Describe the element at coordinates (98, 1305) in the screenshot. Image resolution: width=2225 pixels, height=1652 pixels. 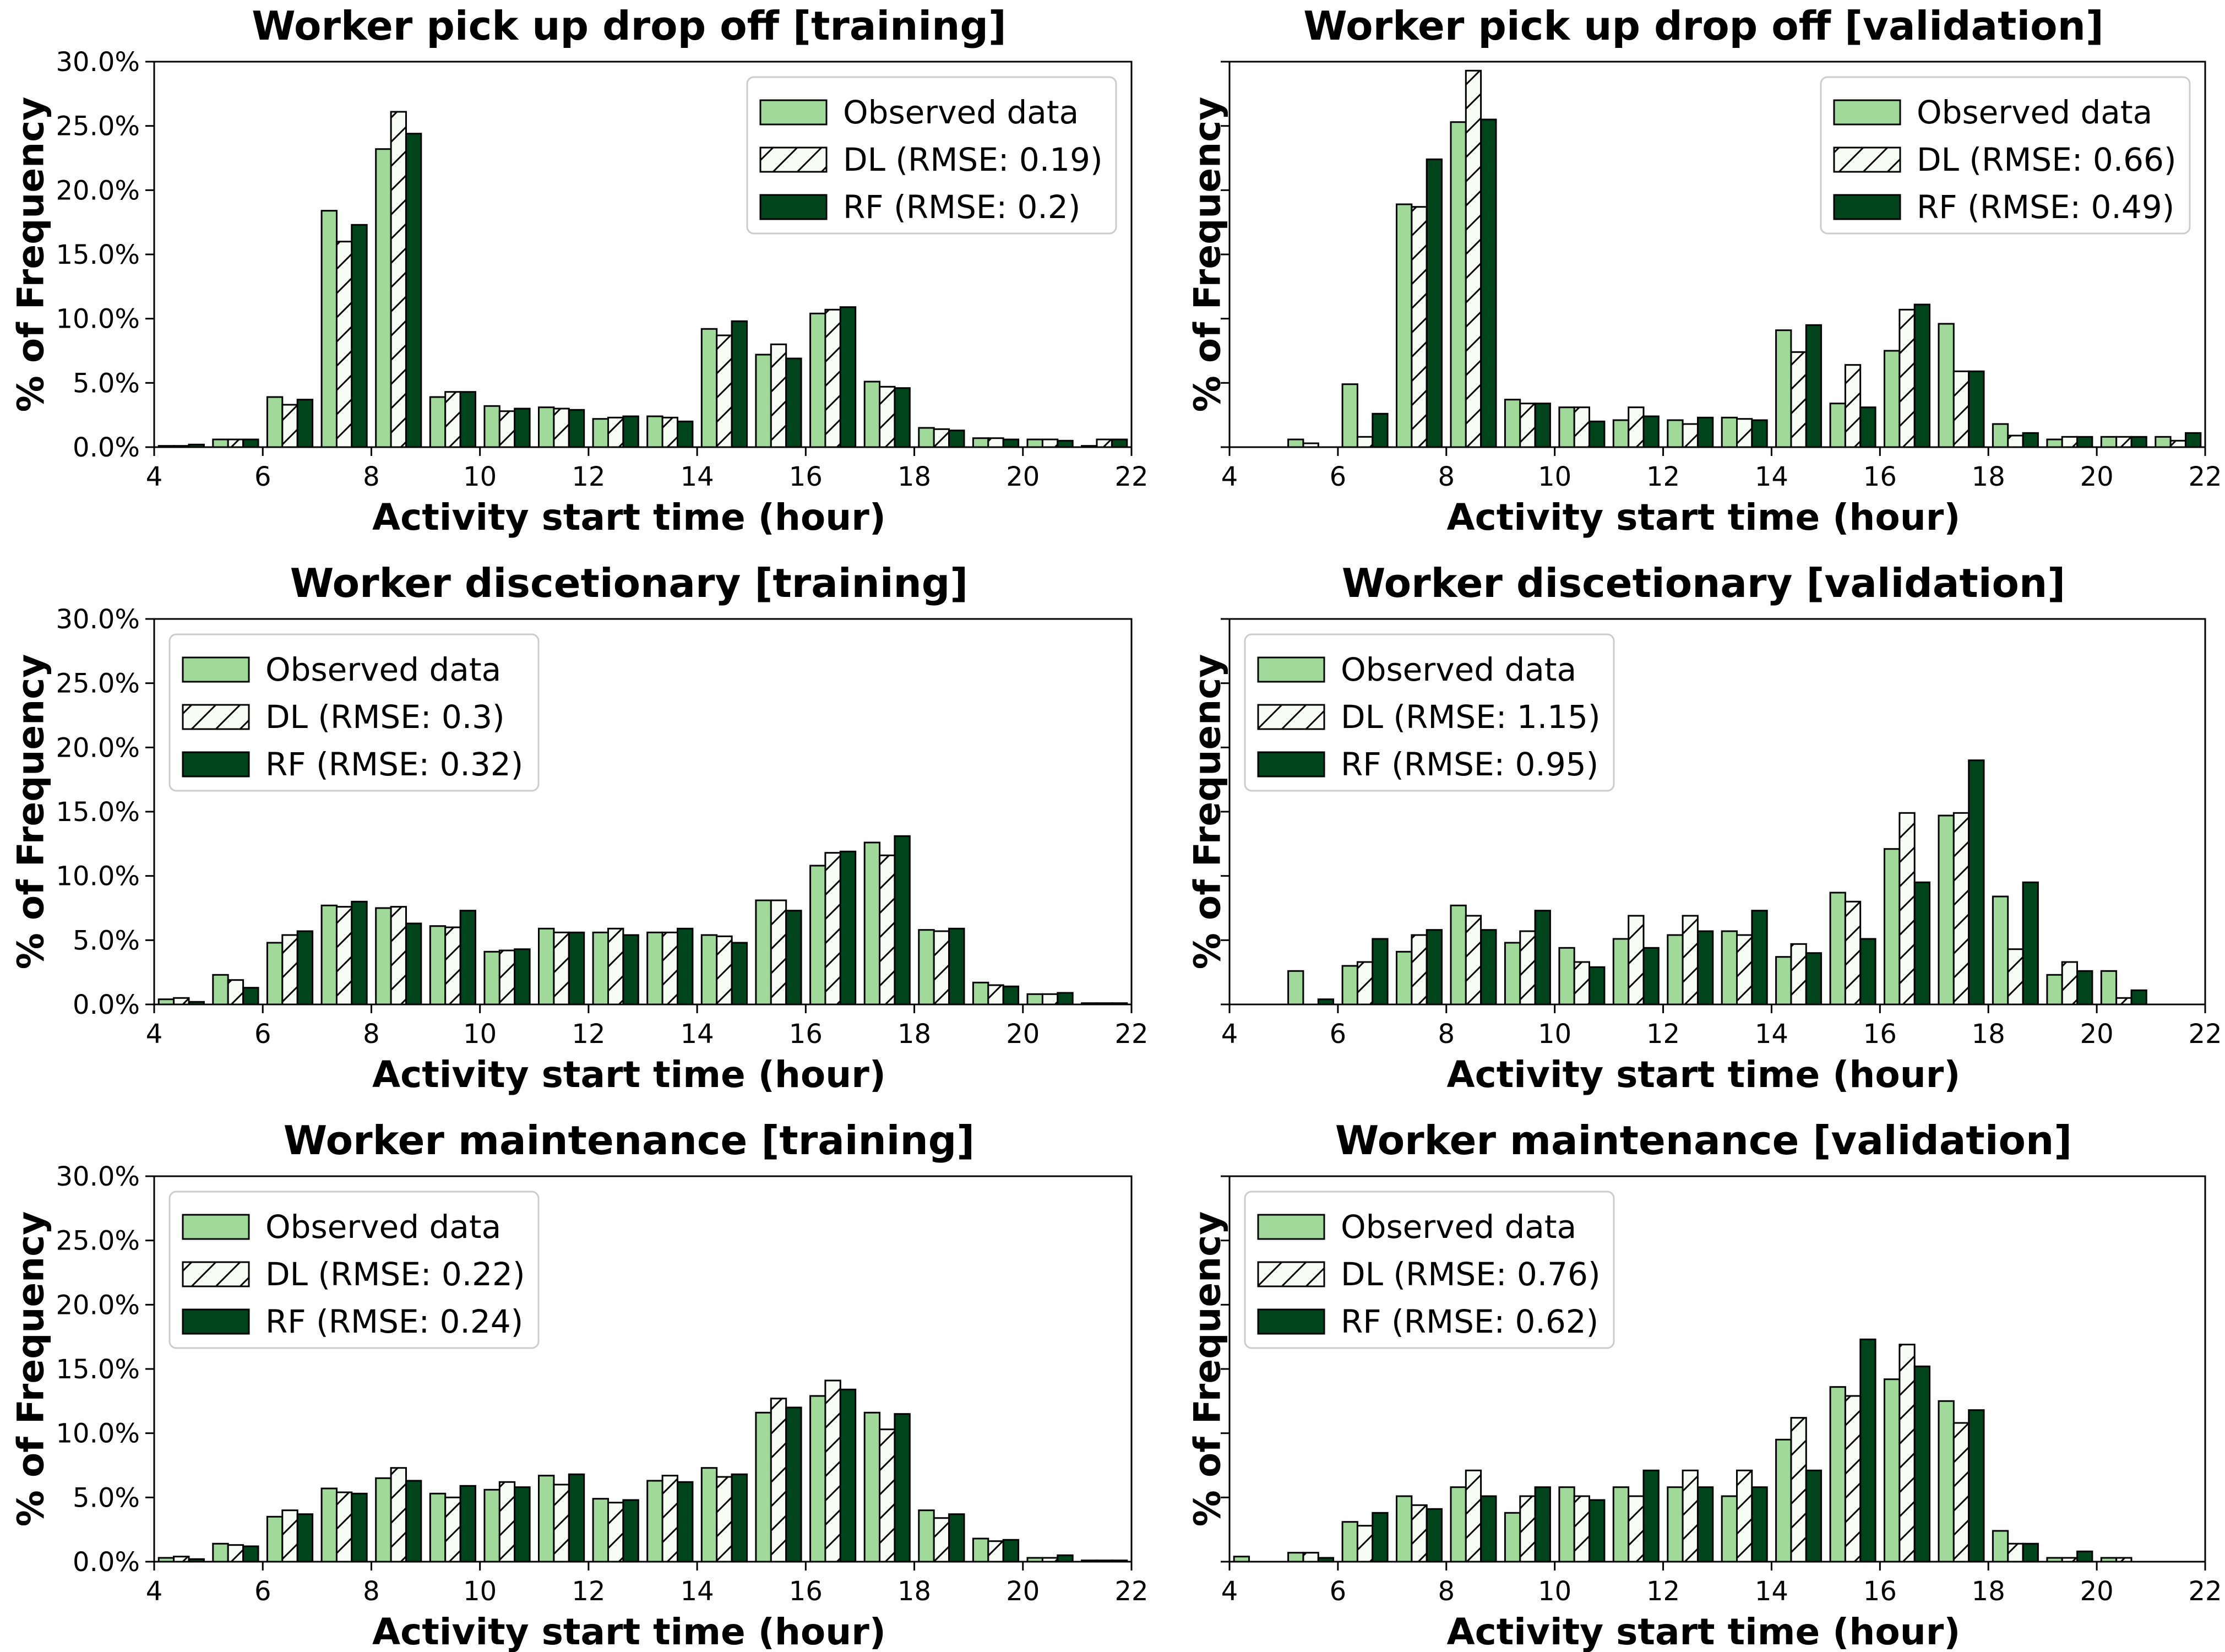
I see `y-tick-label: 20.0%` at that location.